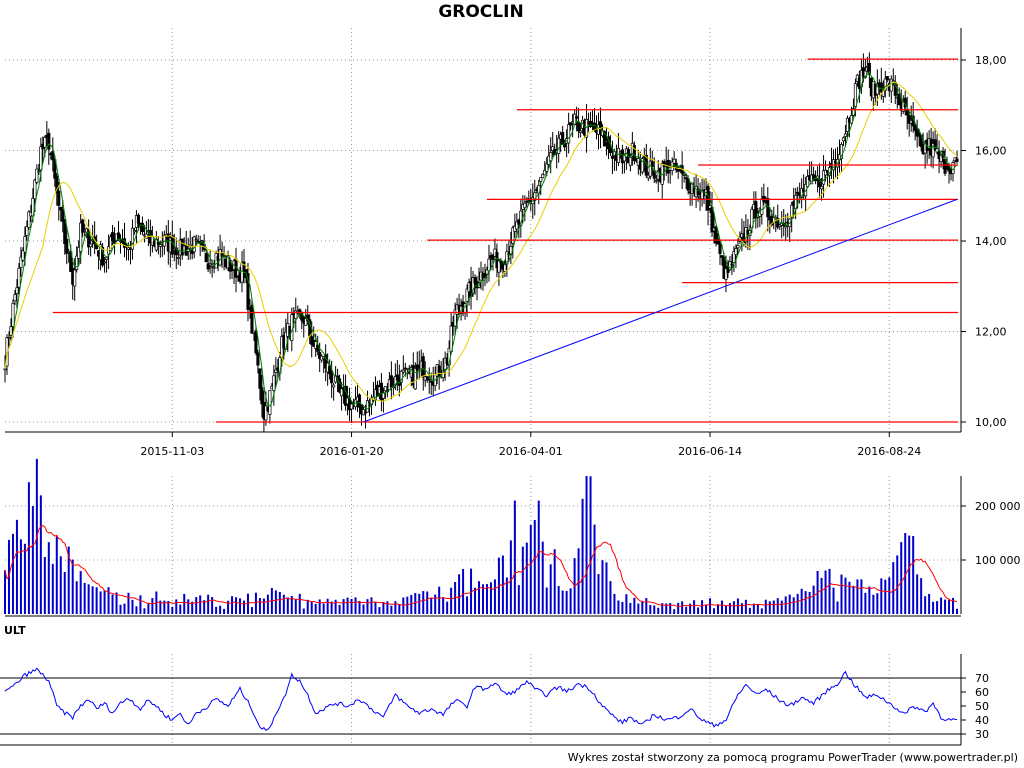  Describe the element at coordinates (15, 630) in the screenshot. I see `ult-indicator-label: ULT` at that location.